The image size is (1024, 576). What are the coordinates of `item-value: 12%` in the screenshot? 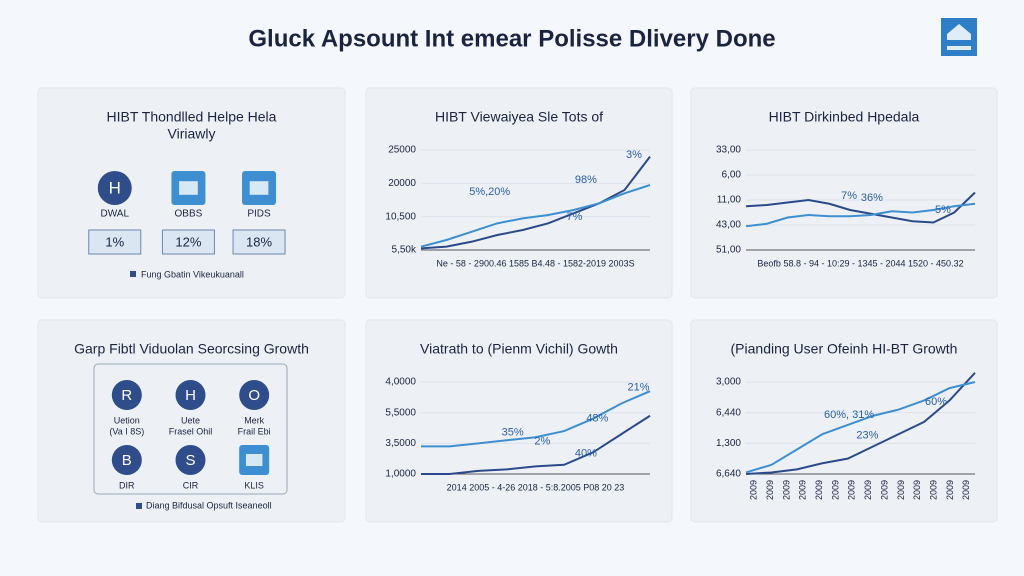 It's located at (188, 241).